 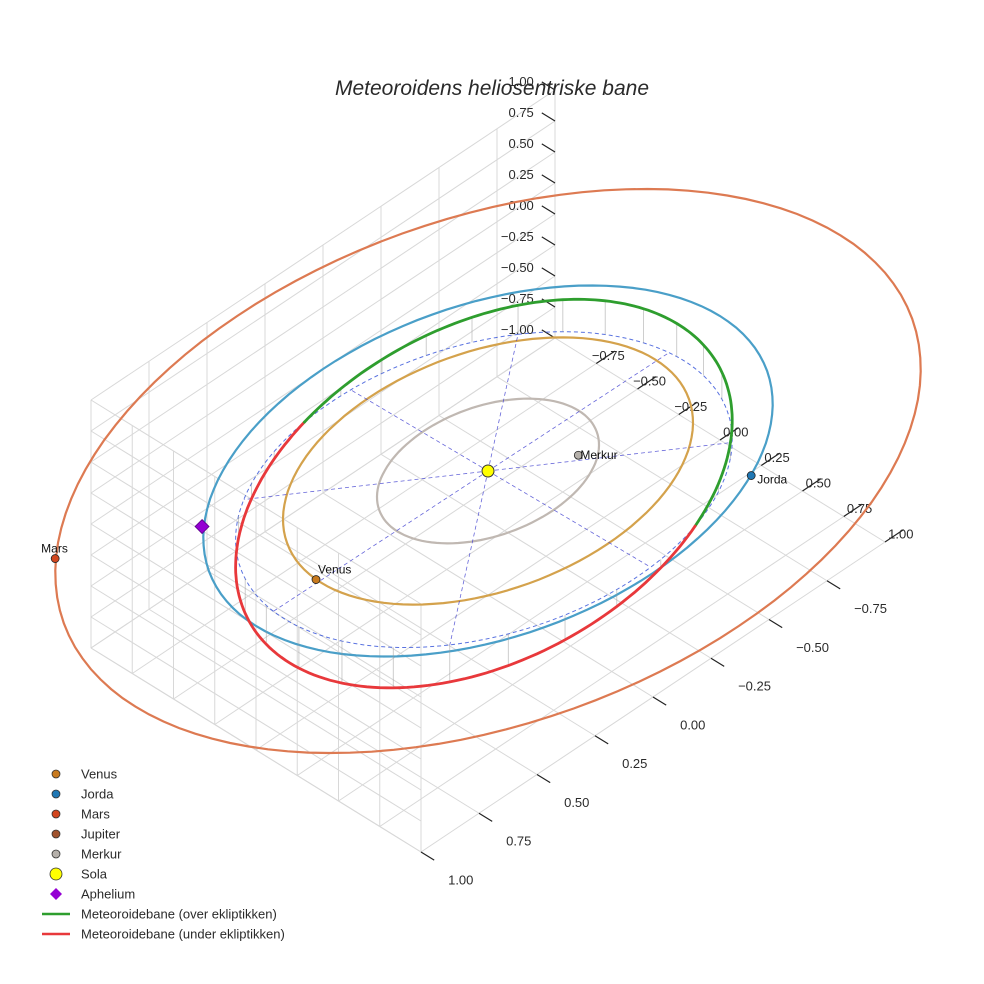 I want to click on x-tick-label: −0.75, so click(x=608, y=355).